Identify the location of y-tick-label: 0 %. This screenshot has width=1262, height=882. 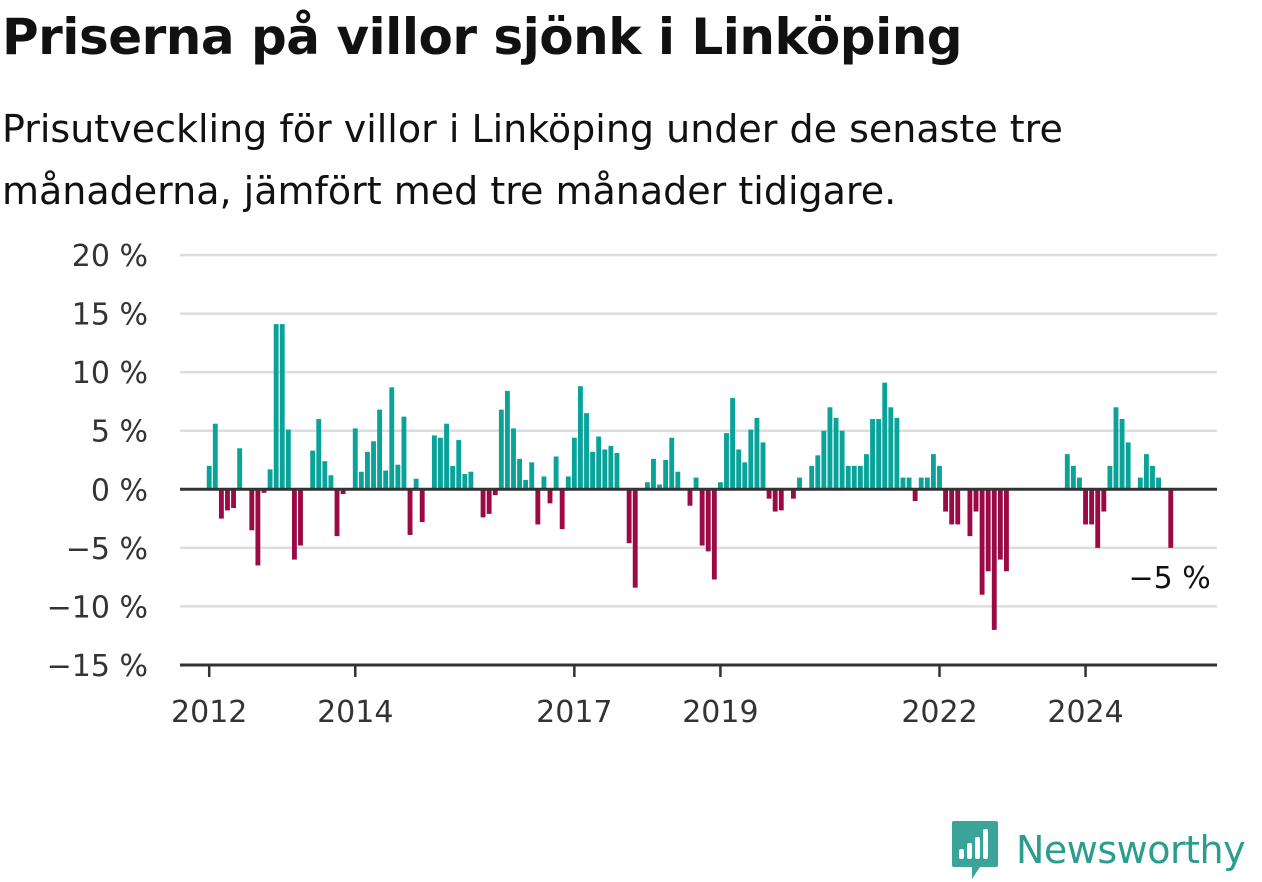
(119, 490).